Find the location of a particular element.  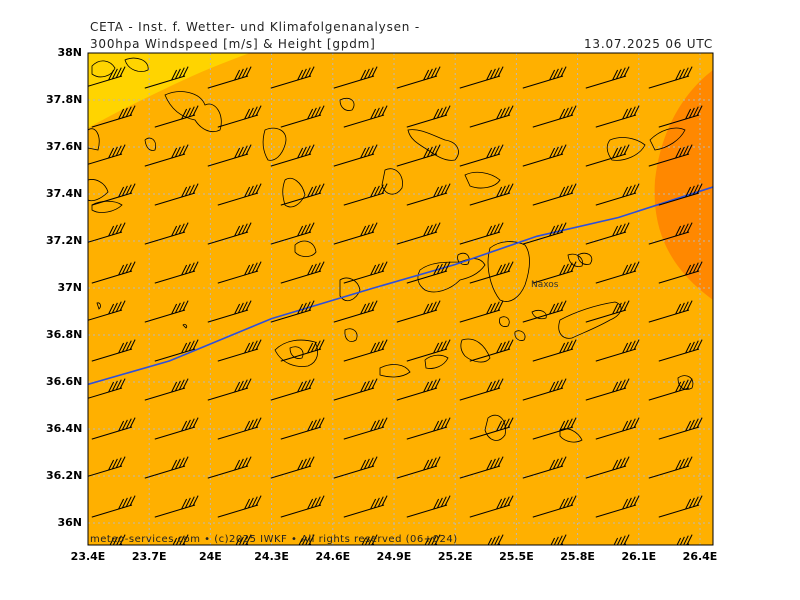

lon-tick-label: 25.2E is located at coordinates (455, 556).